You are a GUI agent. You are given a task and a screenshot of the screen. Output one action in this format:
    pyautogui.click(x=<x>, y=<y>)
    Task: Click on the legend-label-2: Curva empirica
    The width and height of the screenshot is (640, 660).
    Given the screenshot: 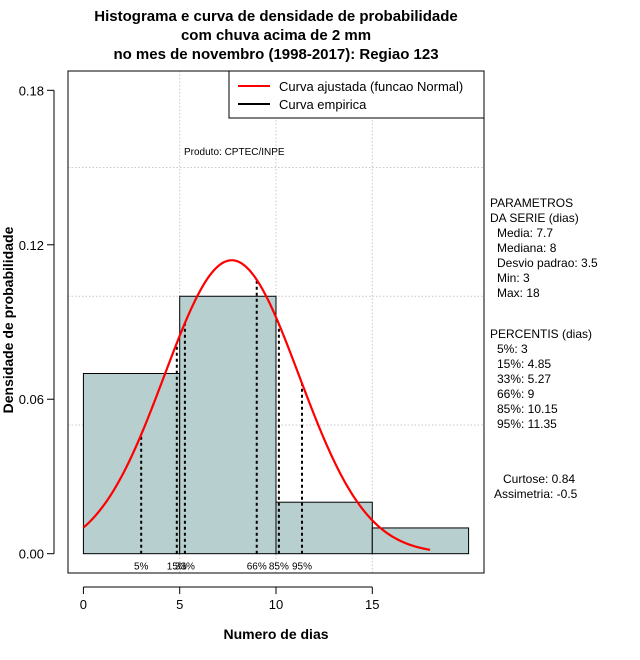 What is the action you would take?
    pyautogui.click(x=323, y=104)
    